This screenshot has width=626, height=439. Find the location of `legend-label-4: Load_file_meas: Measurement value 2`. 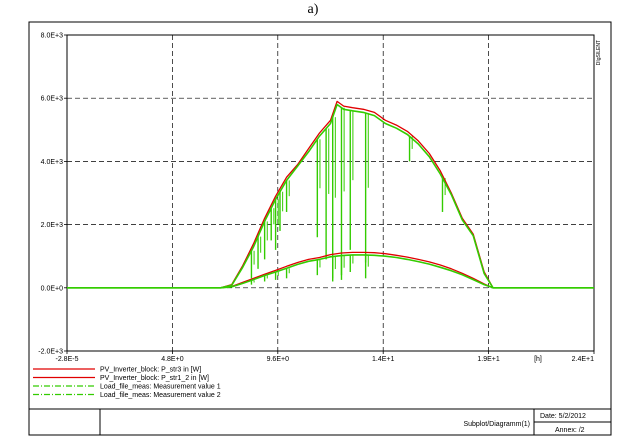

legend-label-4: Load_file_meas: Measurement value 2 is located at coordinates (160, 395).